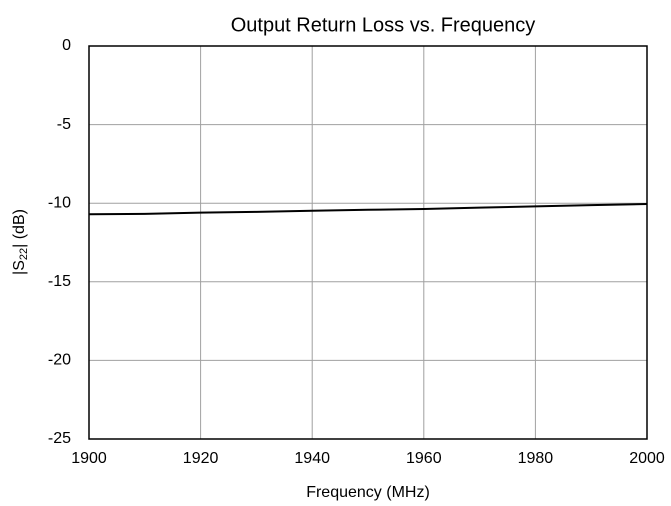  What do you see at coordinates (66, 45) in the screenshot?
I see `y-tick-label: 0` at bounding box center [66, 45].